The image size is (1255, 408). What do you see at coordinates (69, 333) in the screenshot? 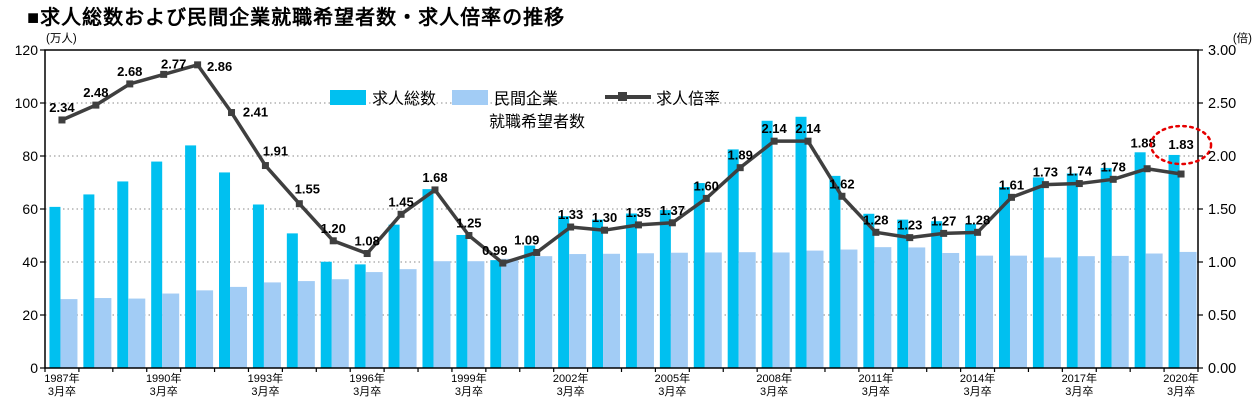
I see `bar-minkan-kibosha-1987` at bounding box center [69, 333].